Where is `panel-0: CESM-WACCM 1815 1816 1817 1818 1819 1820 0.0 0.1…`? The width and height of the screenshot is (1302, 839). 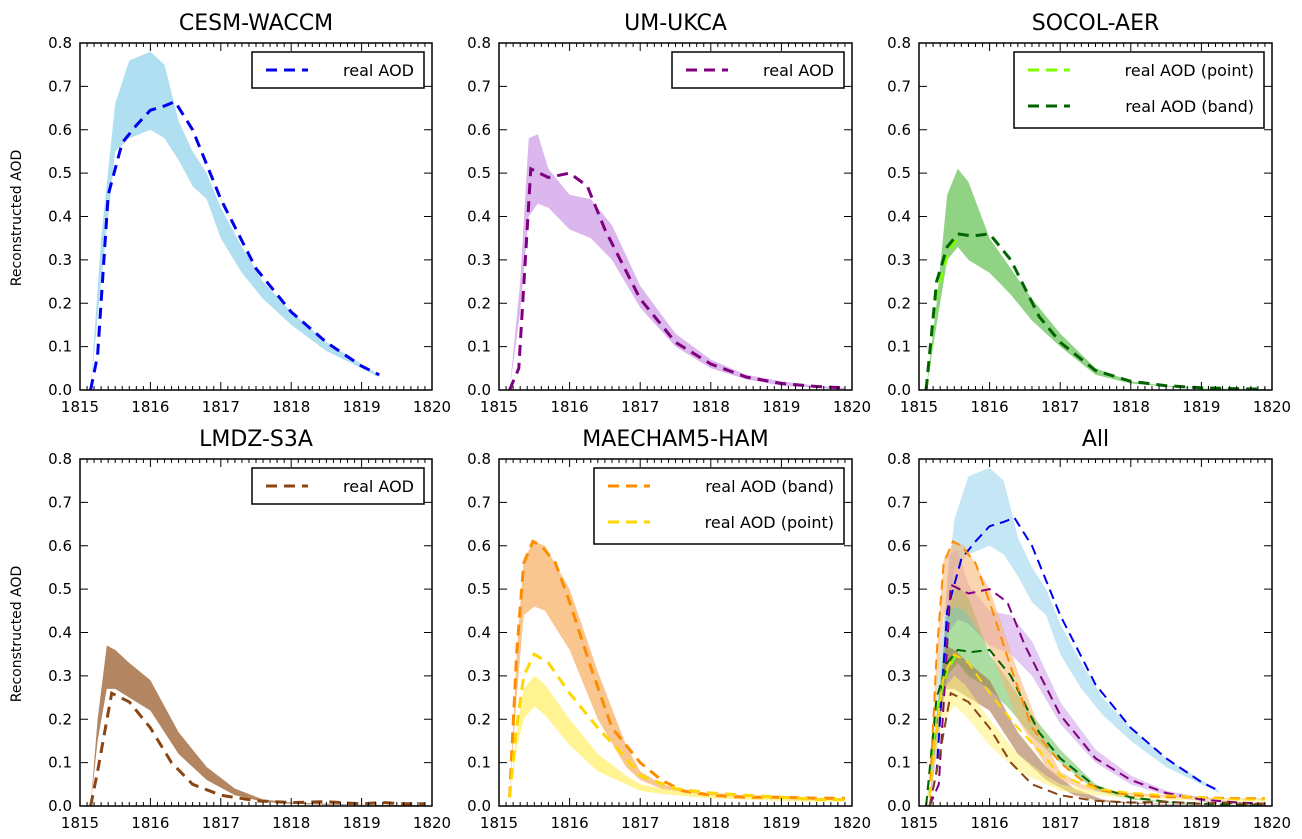
panel-0: CESM-WACCM 1815 1816 1817 1818 1819 1820 0.0 0.1… is located at coordinates (249, 213).